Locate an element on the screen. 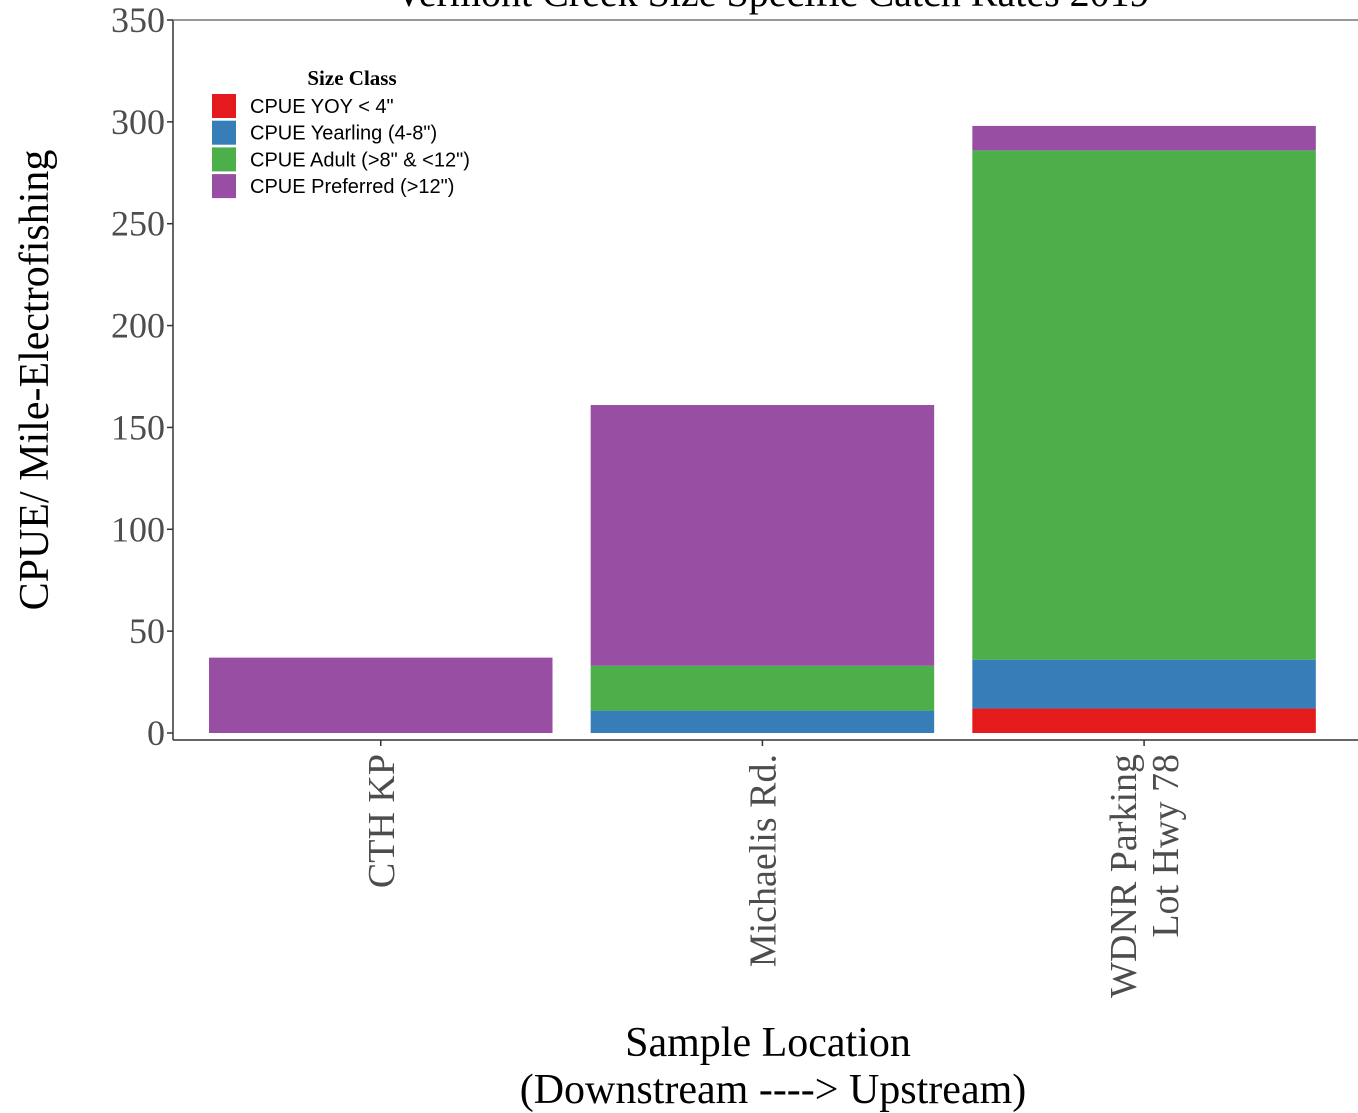  x-axis-title-line-1: Sample Location is located at coordinates (768, 1043).